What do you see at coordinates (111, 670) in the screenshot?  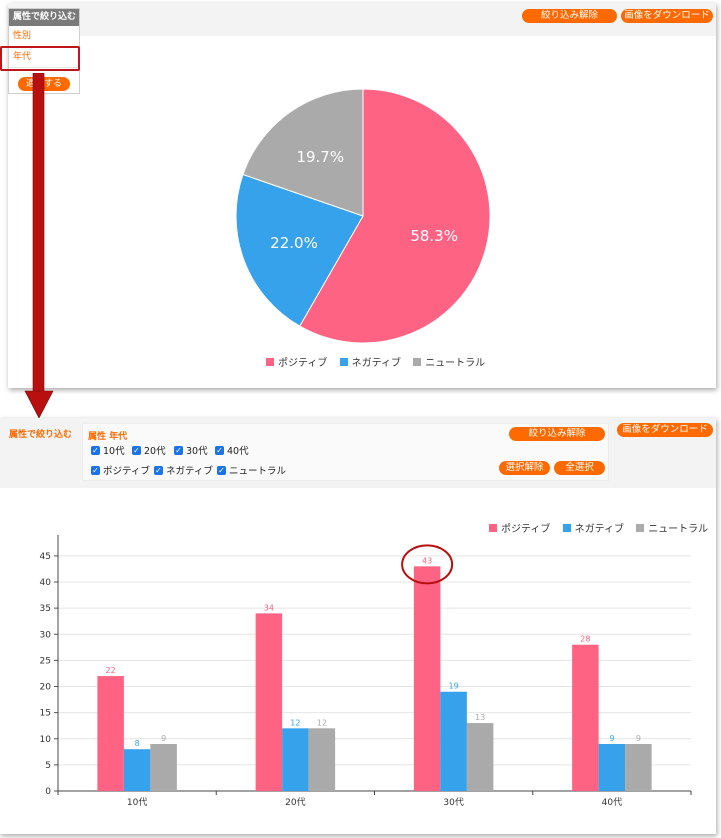 I see `data-label: 22` at bounding box center [111, 670].